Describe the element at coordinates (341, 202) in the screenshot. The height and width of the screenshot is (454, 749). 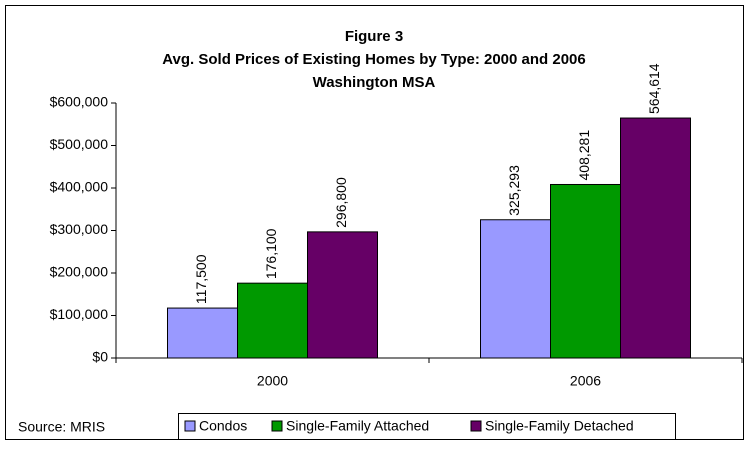
I see `value-label: 296,800` at that location.